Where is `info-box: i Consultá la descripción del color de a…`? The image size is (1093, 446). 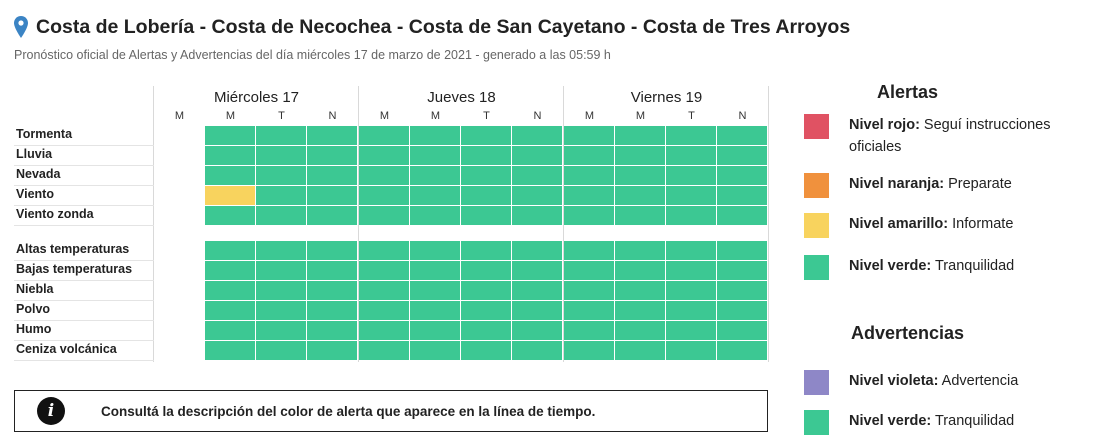 info-box: i Consultá la descripción del color de a… is located at coordinates (391, 411).